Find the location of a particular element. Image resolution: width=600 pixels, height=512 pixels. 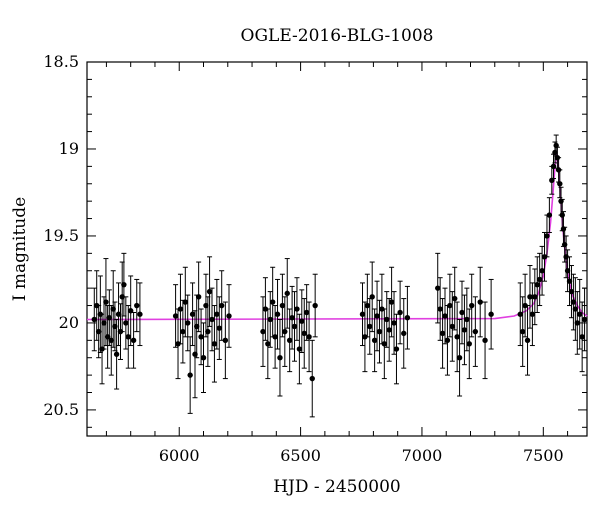

y-tick-label: 19.5 is located at coordinates (61, 235).